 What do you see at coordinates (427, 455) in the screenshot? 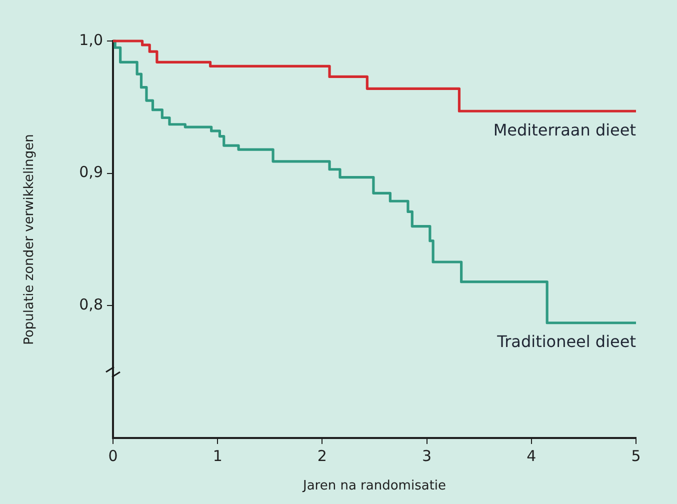
I see `x-tick-label: 3` at bounding box center [427, 455].